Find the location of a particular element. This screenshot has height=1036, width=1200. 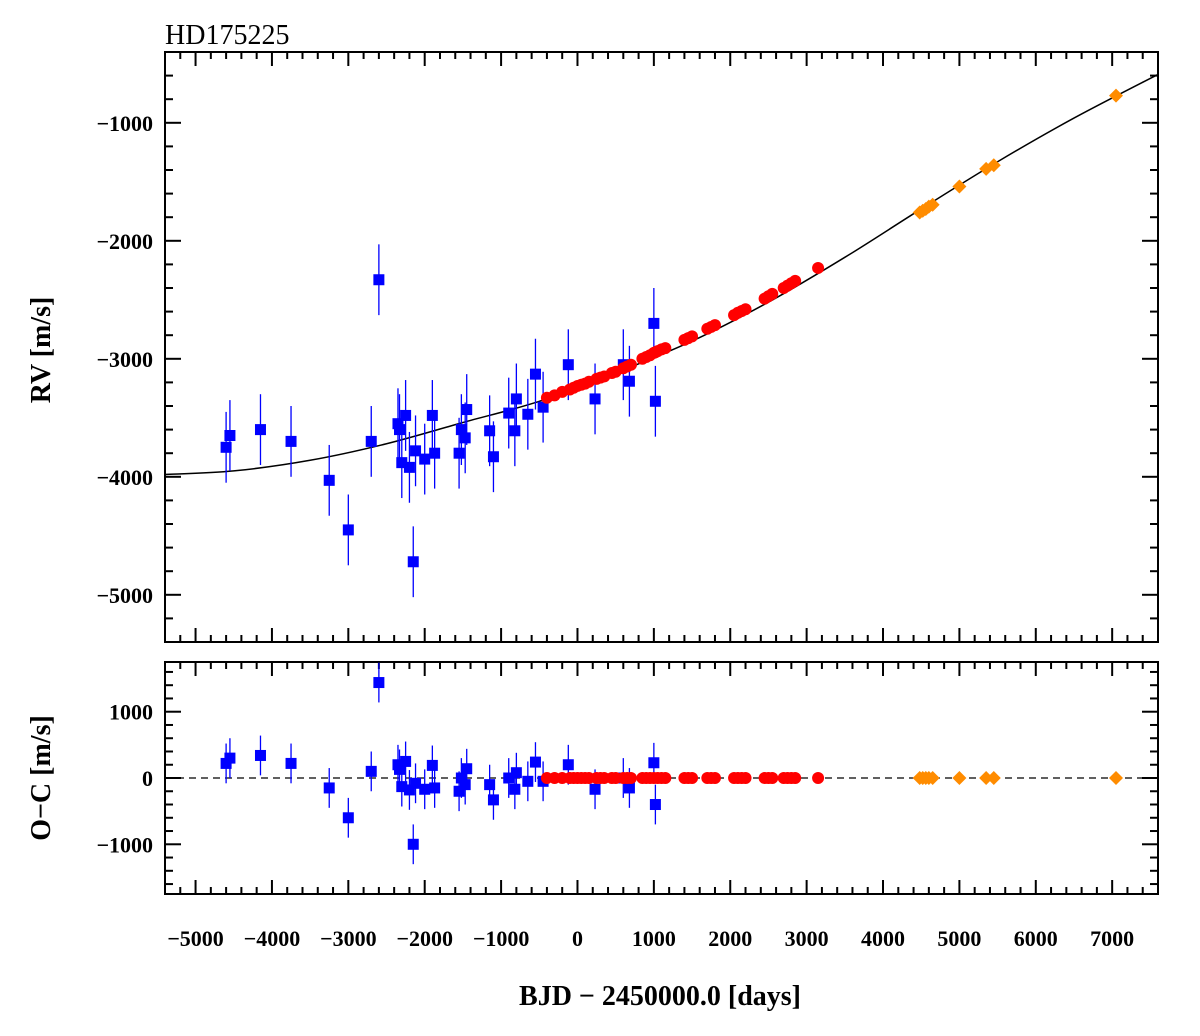

x-tick-label: 7000 is located at coordinates (1112, 938).